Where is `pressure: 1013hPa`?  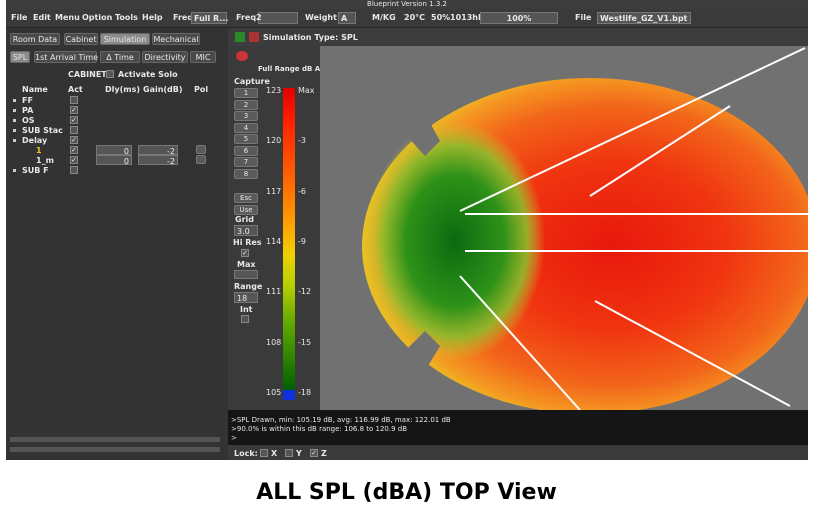
pressure: 1013hPa is located at coordinates (470, 17).